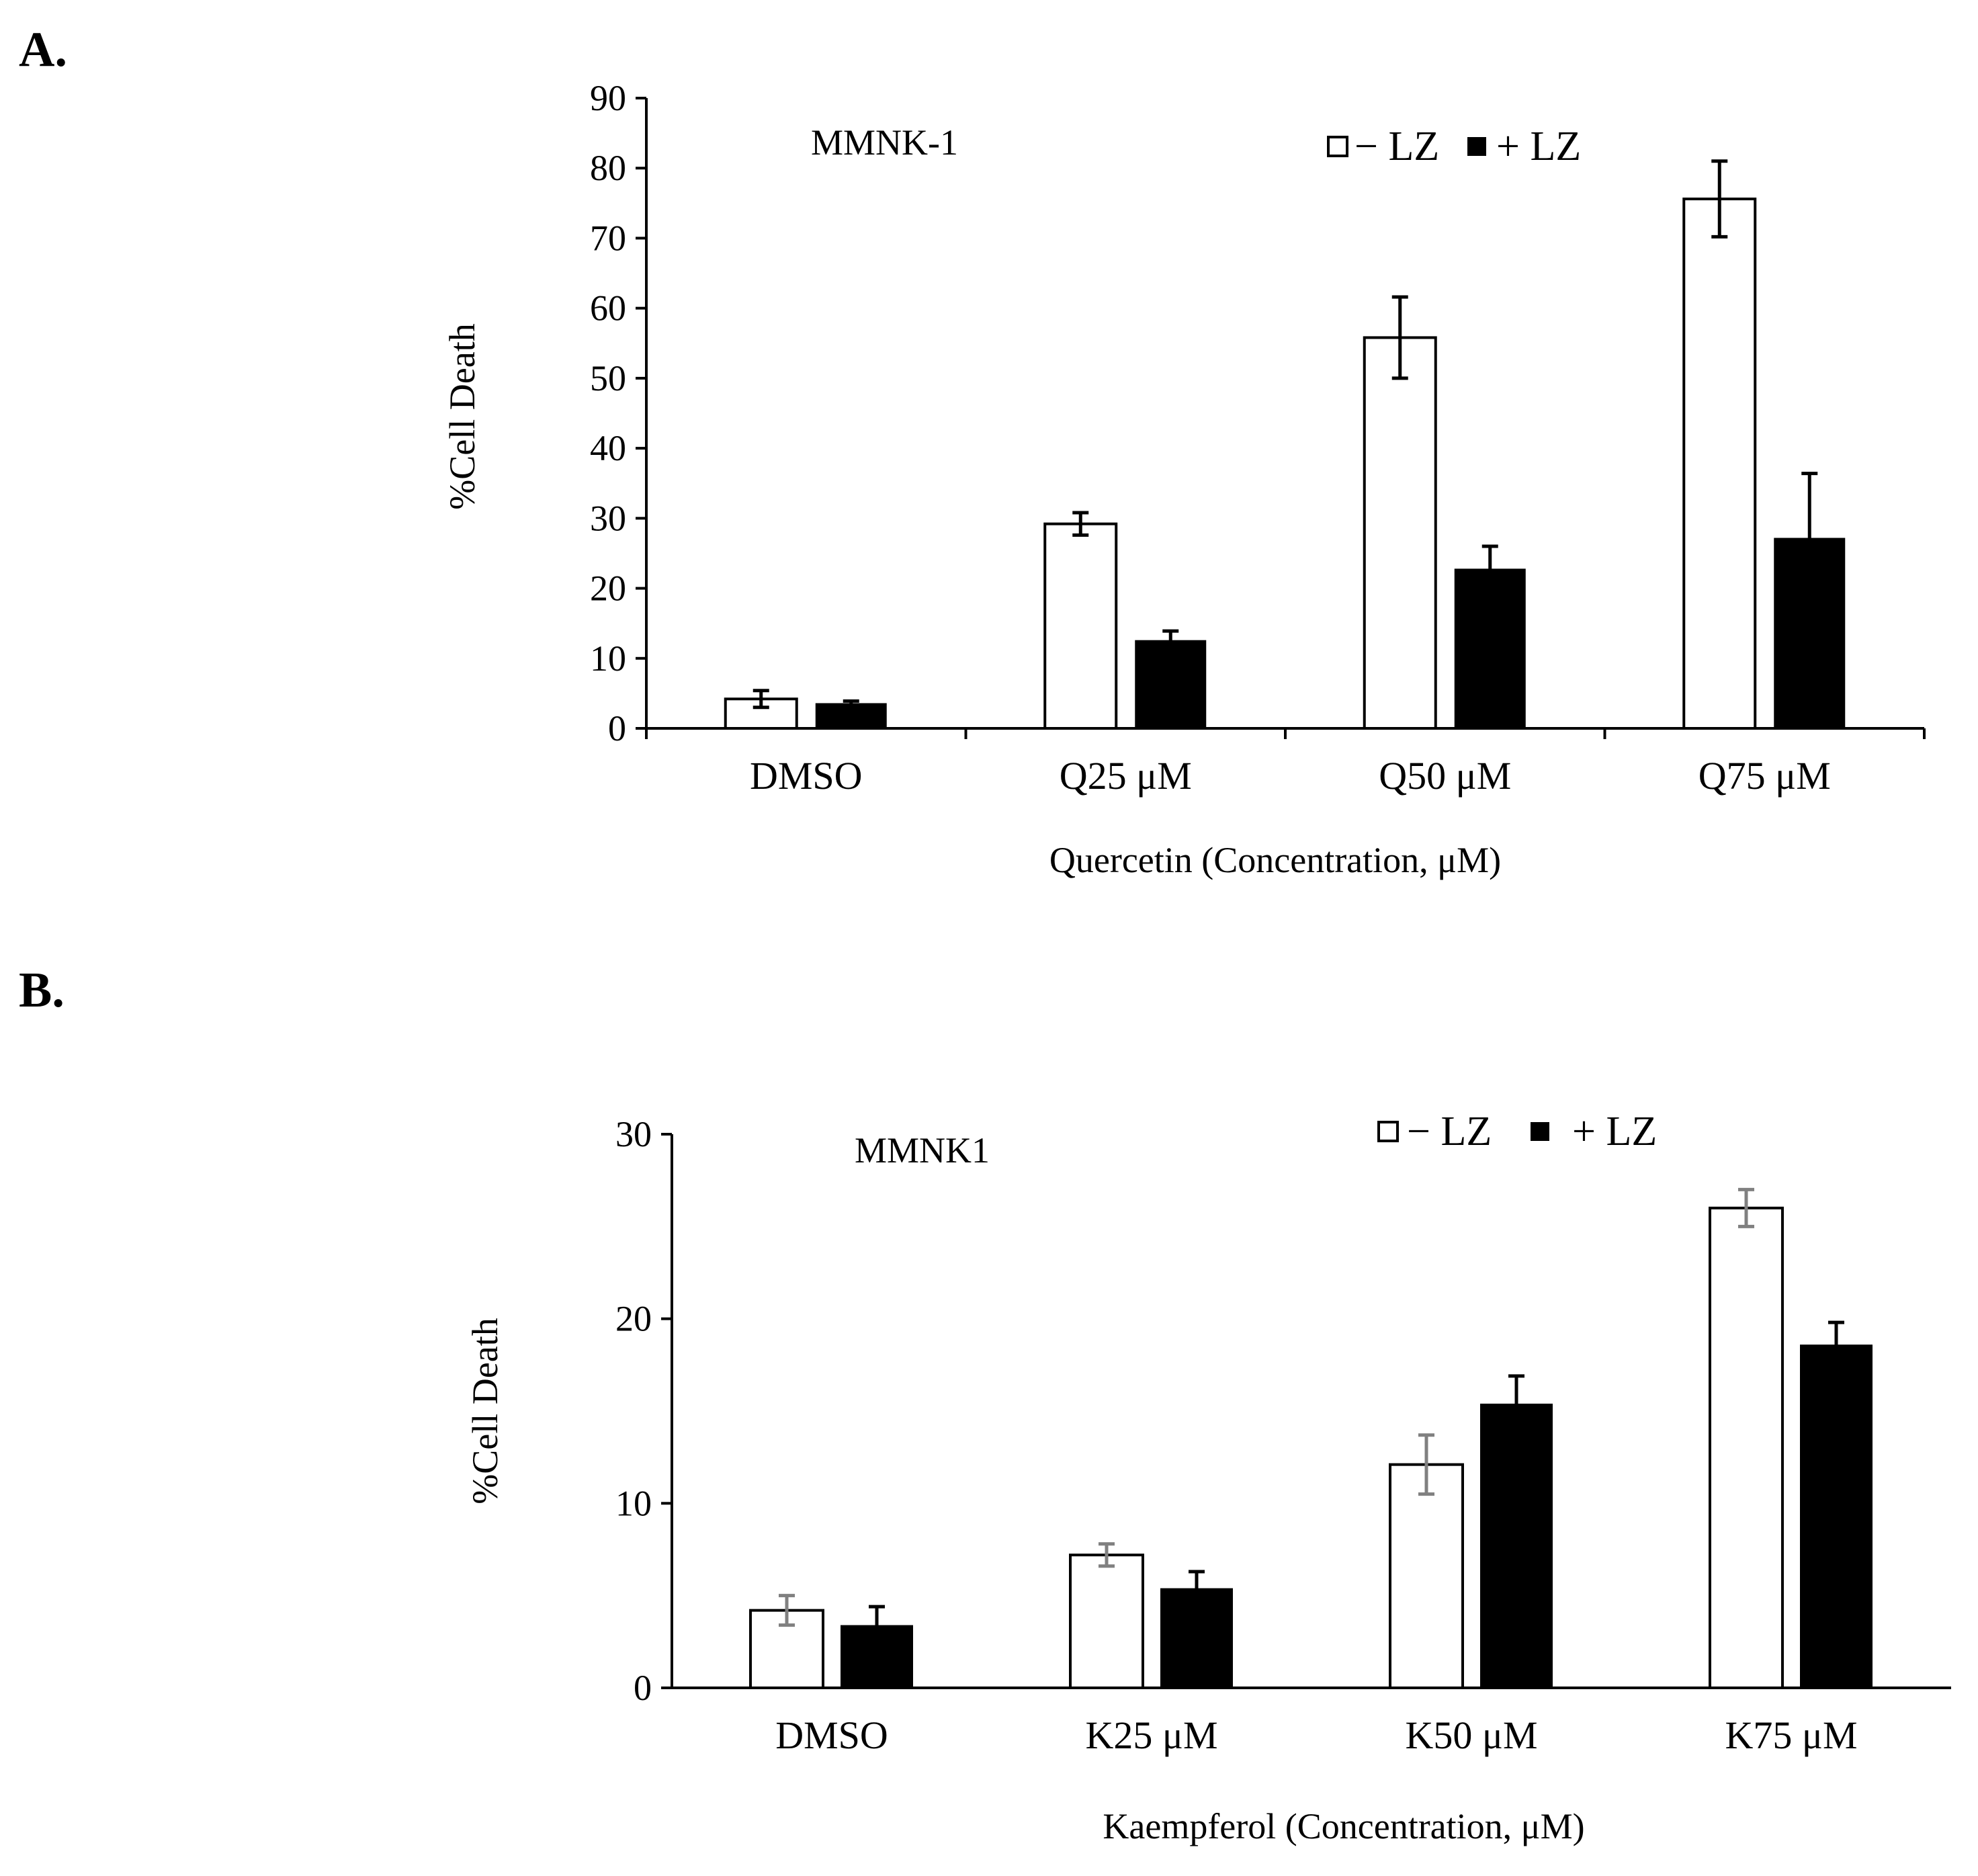 The height and width of the screenshot is (1876, 1978). I want to click on panel-b-y-tick-label: 10, so click(633, 1503).